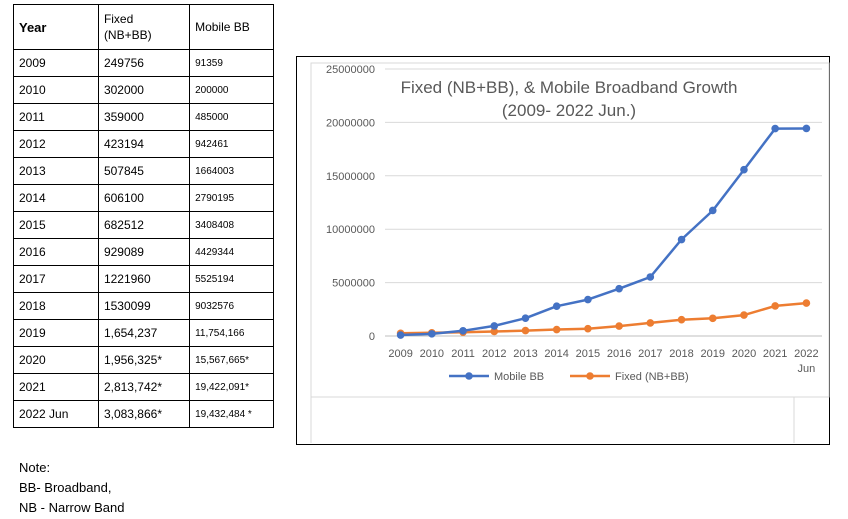  I want to click on chart-title: Fixed (NB+BB), & Mobile Broadband Growth, so click(569, 87).